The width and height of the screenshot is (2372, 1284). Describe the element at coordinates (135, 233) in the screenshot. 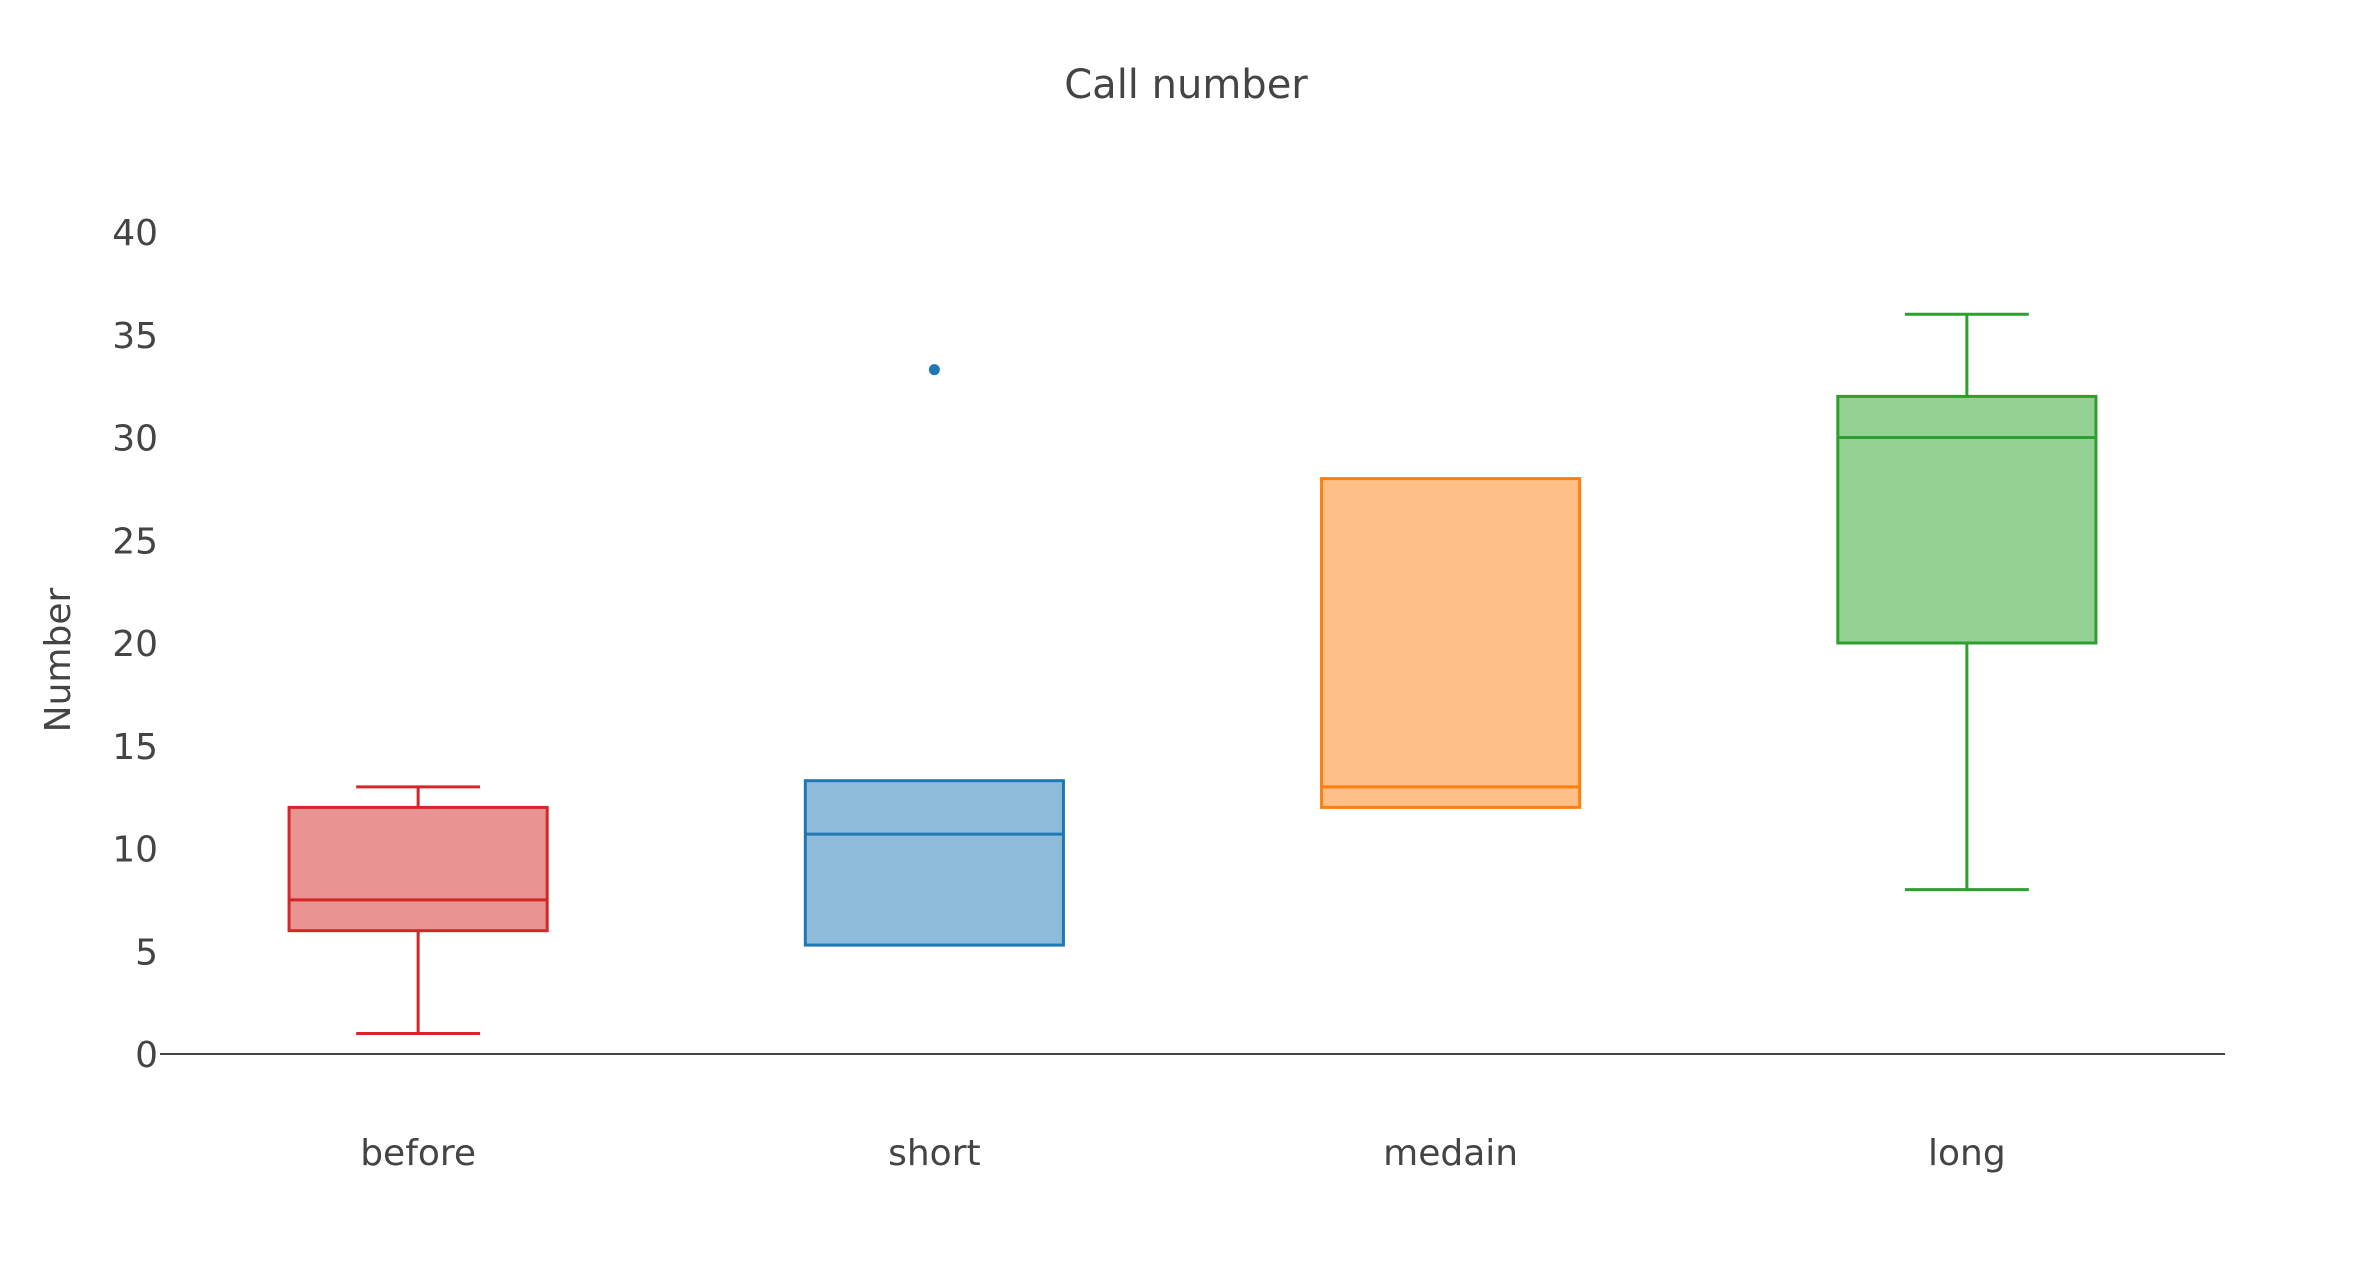

I see `y-tick-label: 40` at that location.